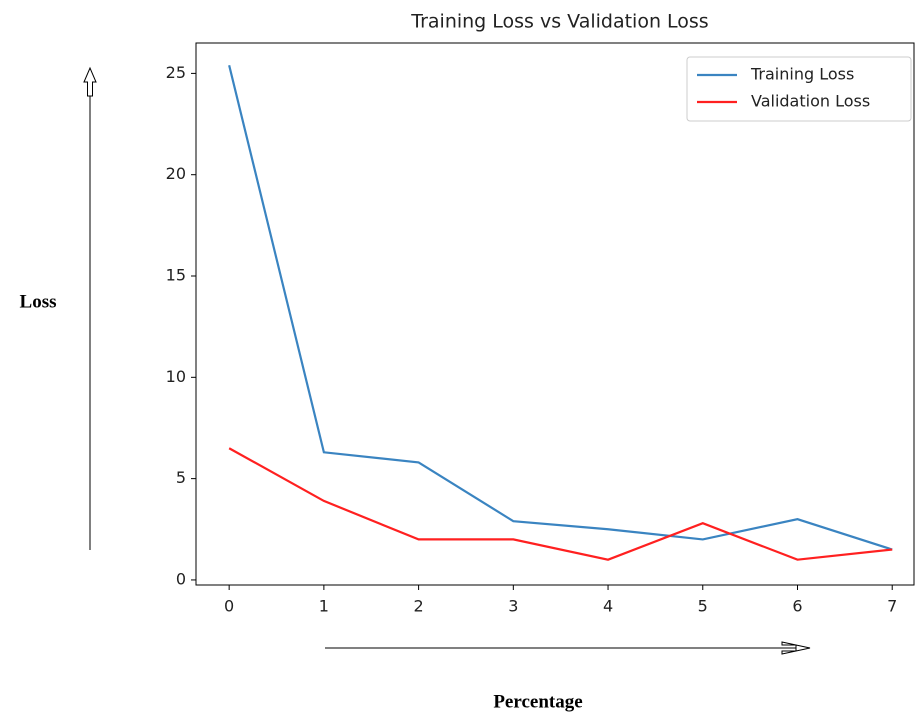  I want to click on x-arrow-head, so click(796, 648).